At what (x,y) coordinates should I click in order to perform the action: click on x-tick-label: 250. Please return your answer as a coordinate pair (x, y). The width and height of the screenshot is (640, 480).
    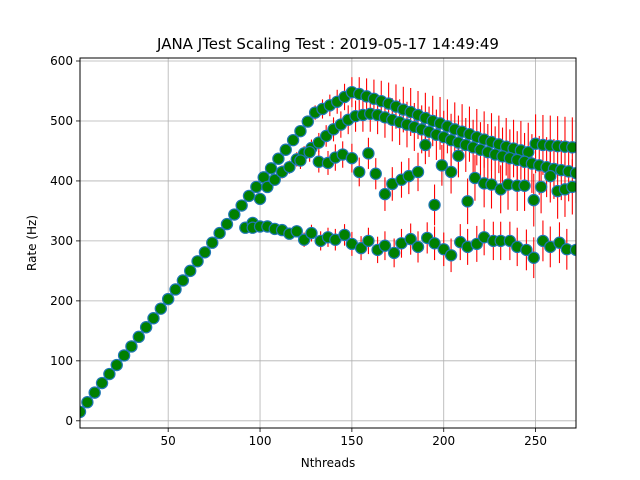
    Looking at the image, I should click on (535, 441).